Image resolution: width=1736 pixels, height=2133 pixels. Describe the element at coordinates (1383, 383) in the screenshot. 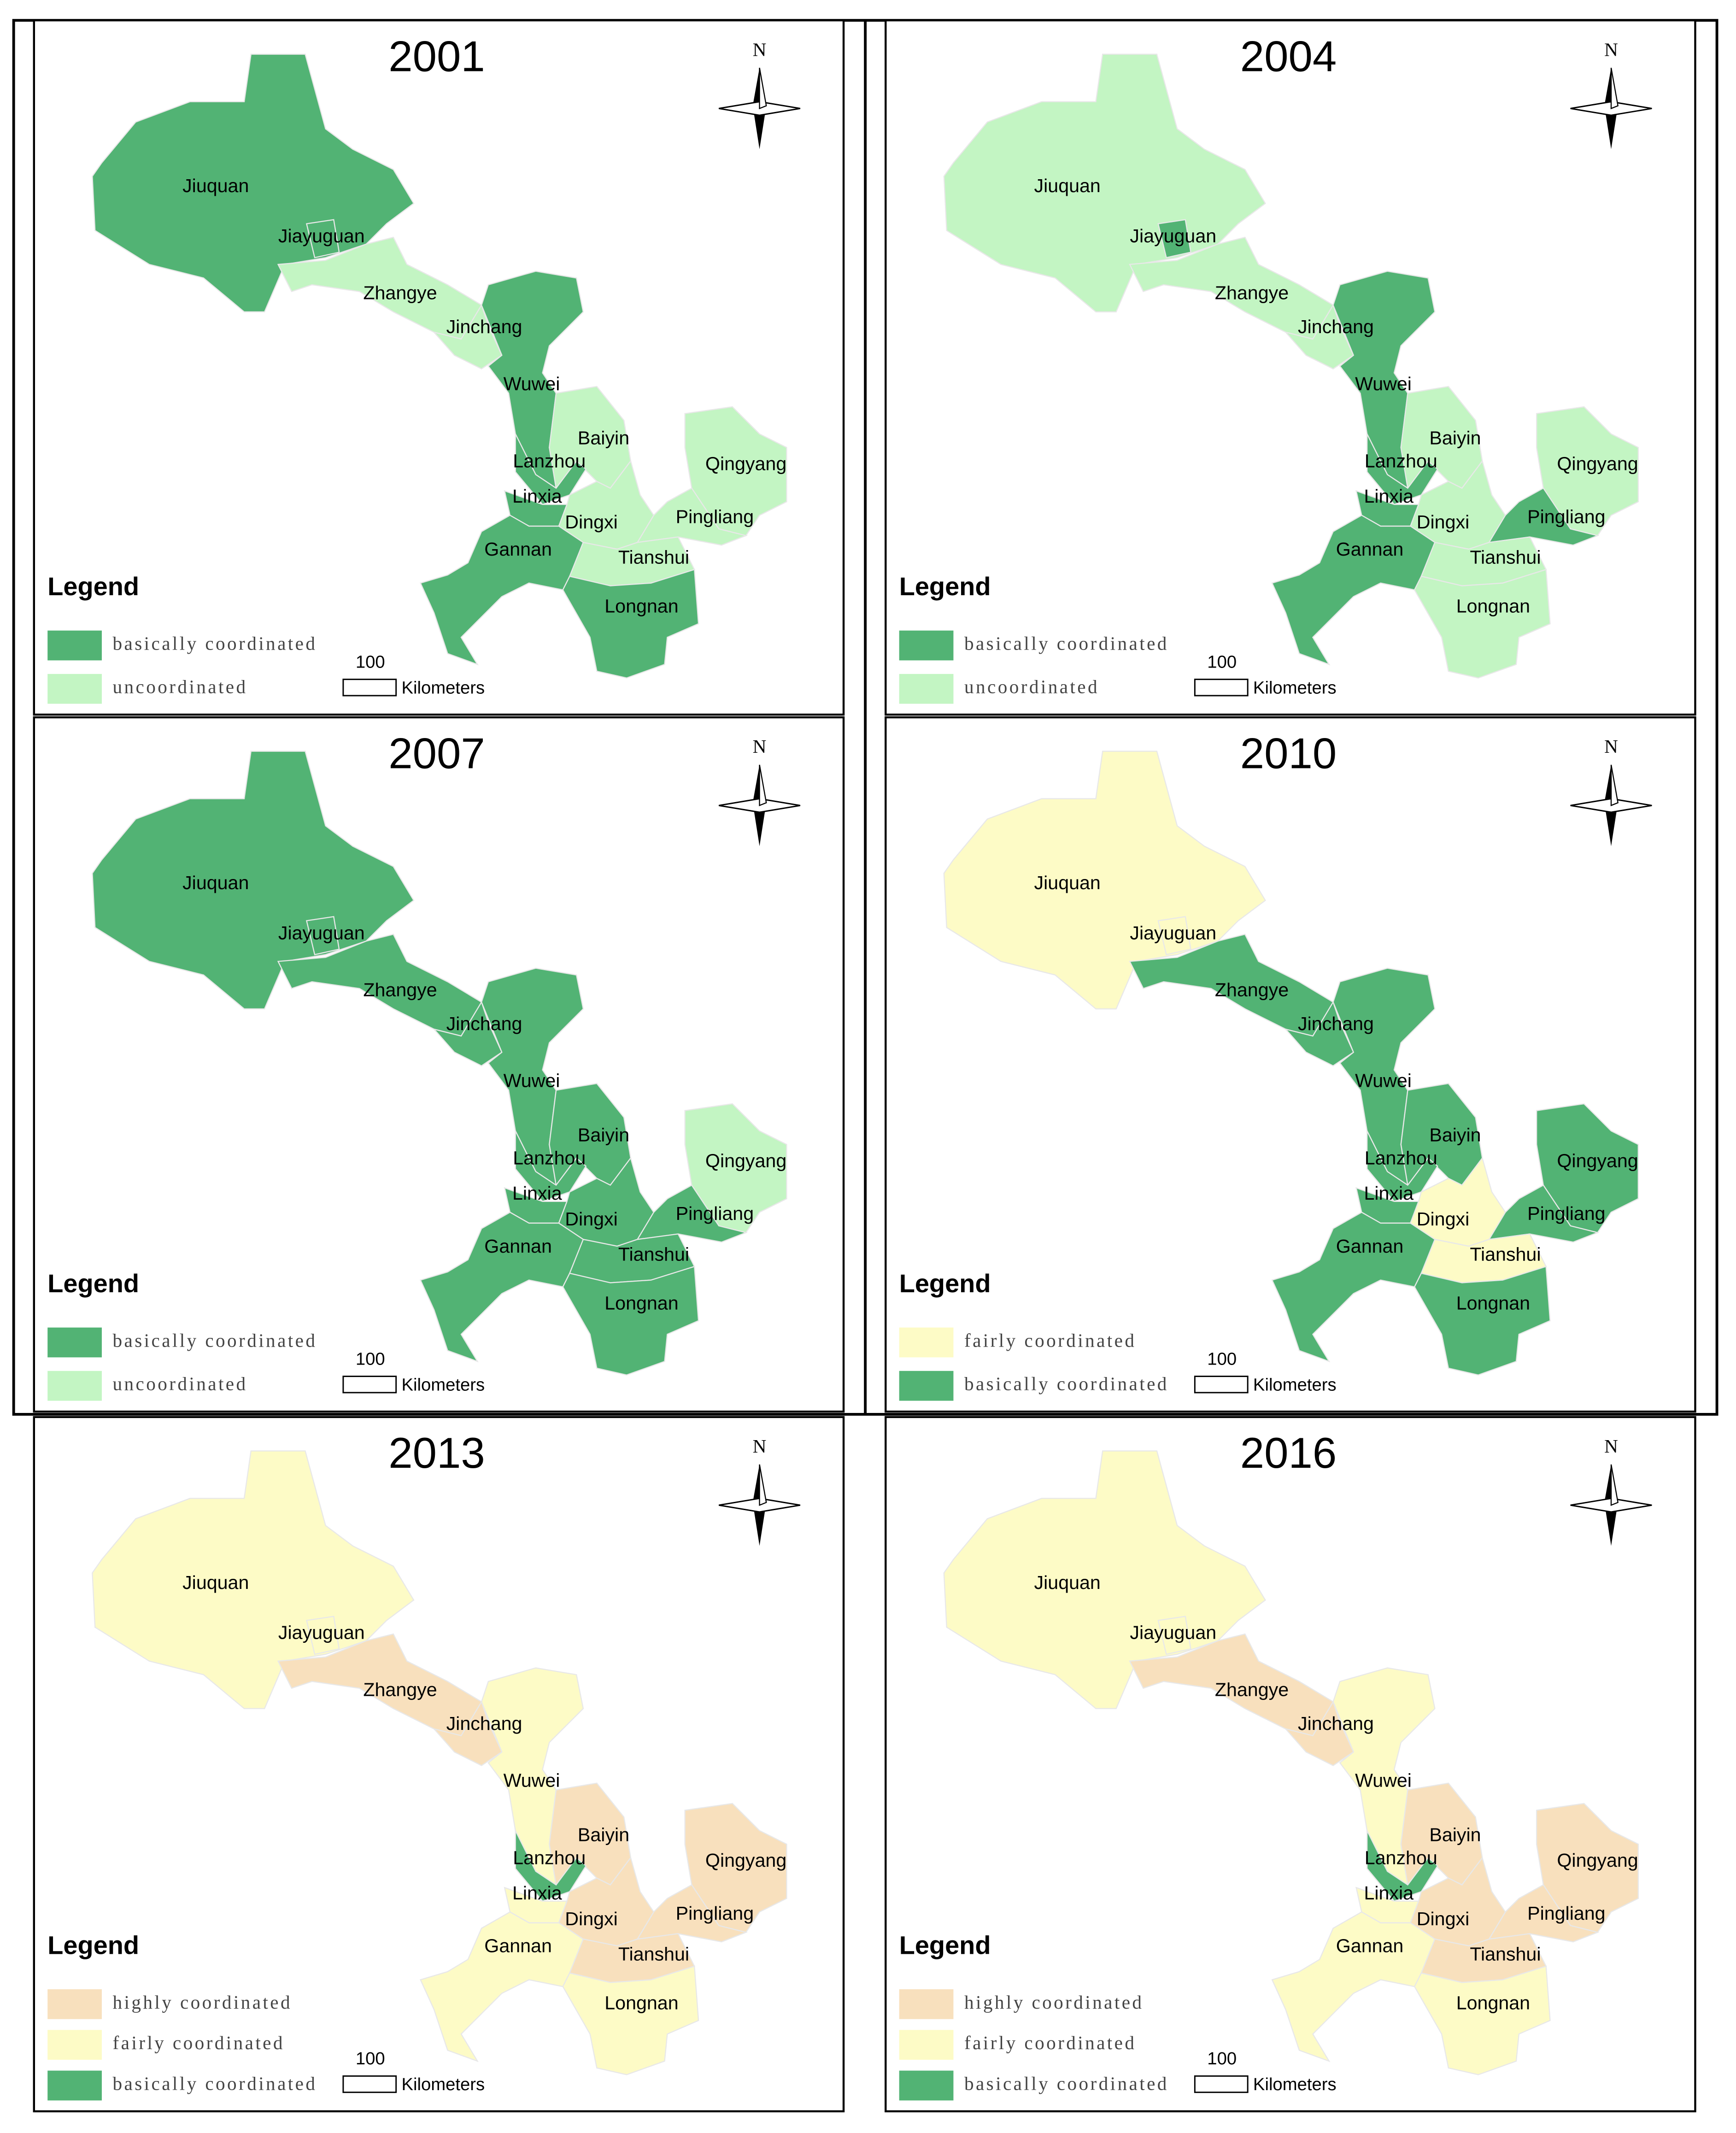

I see `city-label: Wuwei` at that location.